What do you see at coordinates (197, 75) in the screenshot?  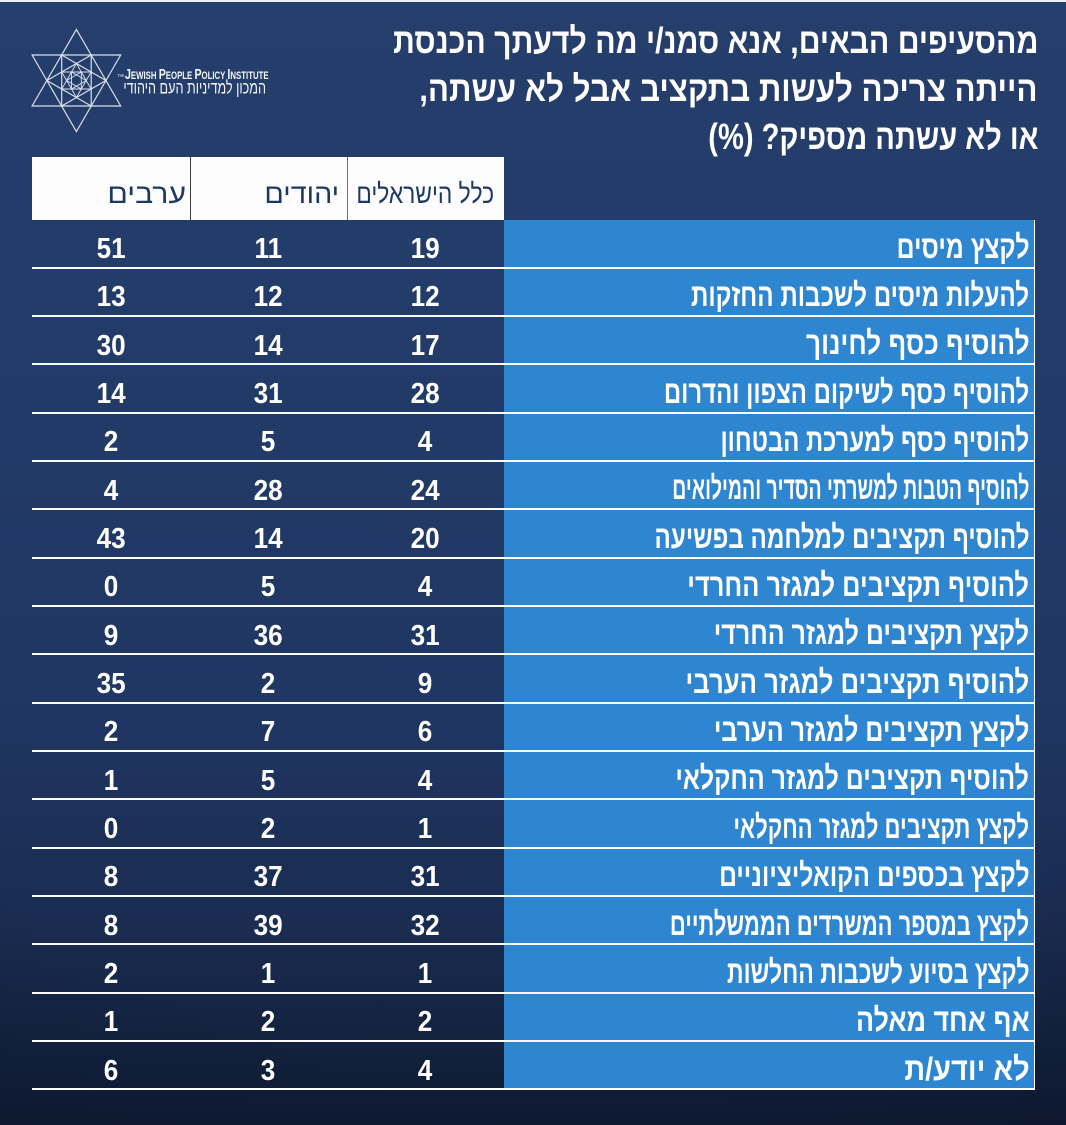 I see `svg-text: JEWISH PEOPLE POLICY INSTITUTE` at bounding box center [197, 75].